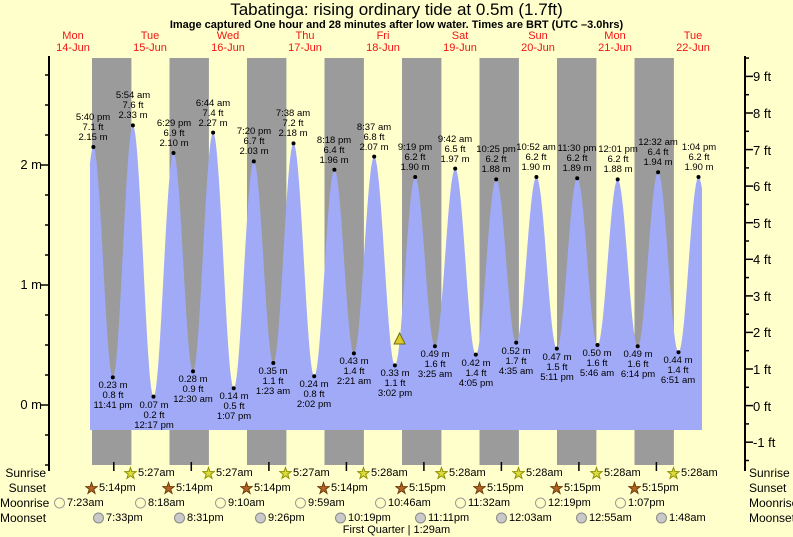  What do you see at coordinates (516, 371) in the screenshot?
I see `tide-time: 4:35 am` at bounding box center [516, 371].